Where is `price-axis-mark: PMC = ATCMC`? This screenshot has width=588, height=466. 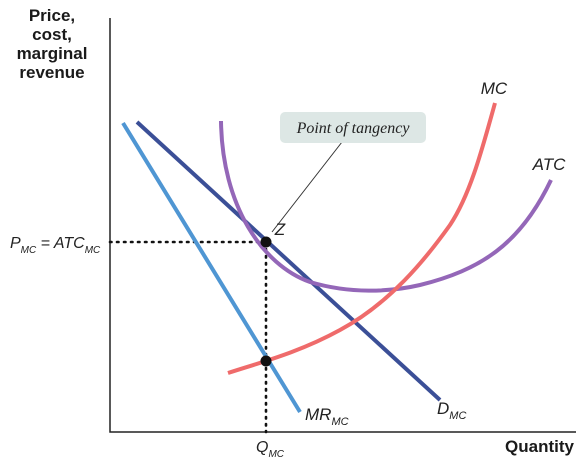
price-axis-mark: PMC = ATCMC is located at coordinates (55, 245).